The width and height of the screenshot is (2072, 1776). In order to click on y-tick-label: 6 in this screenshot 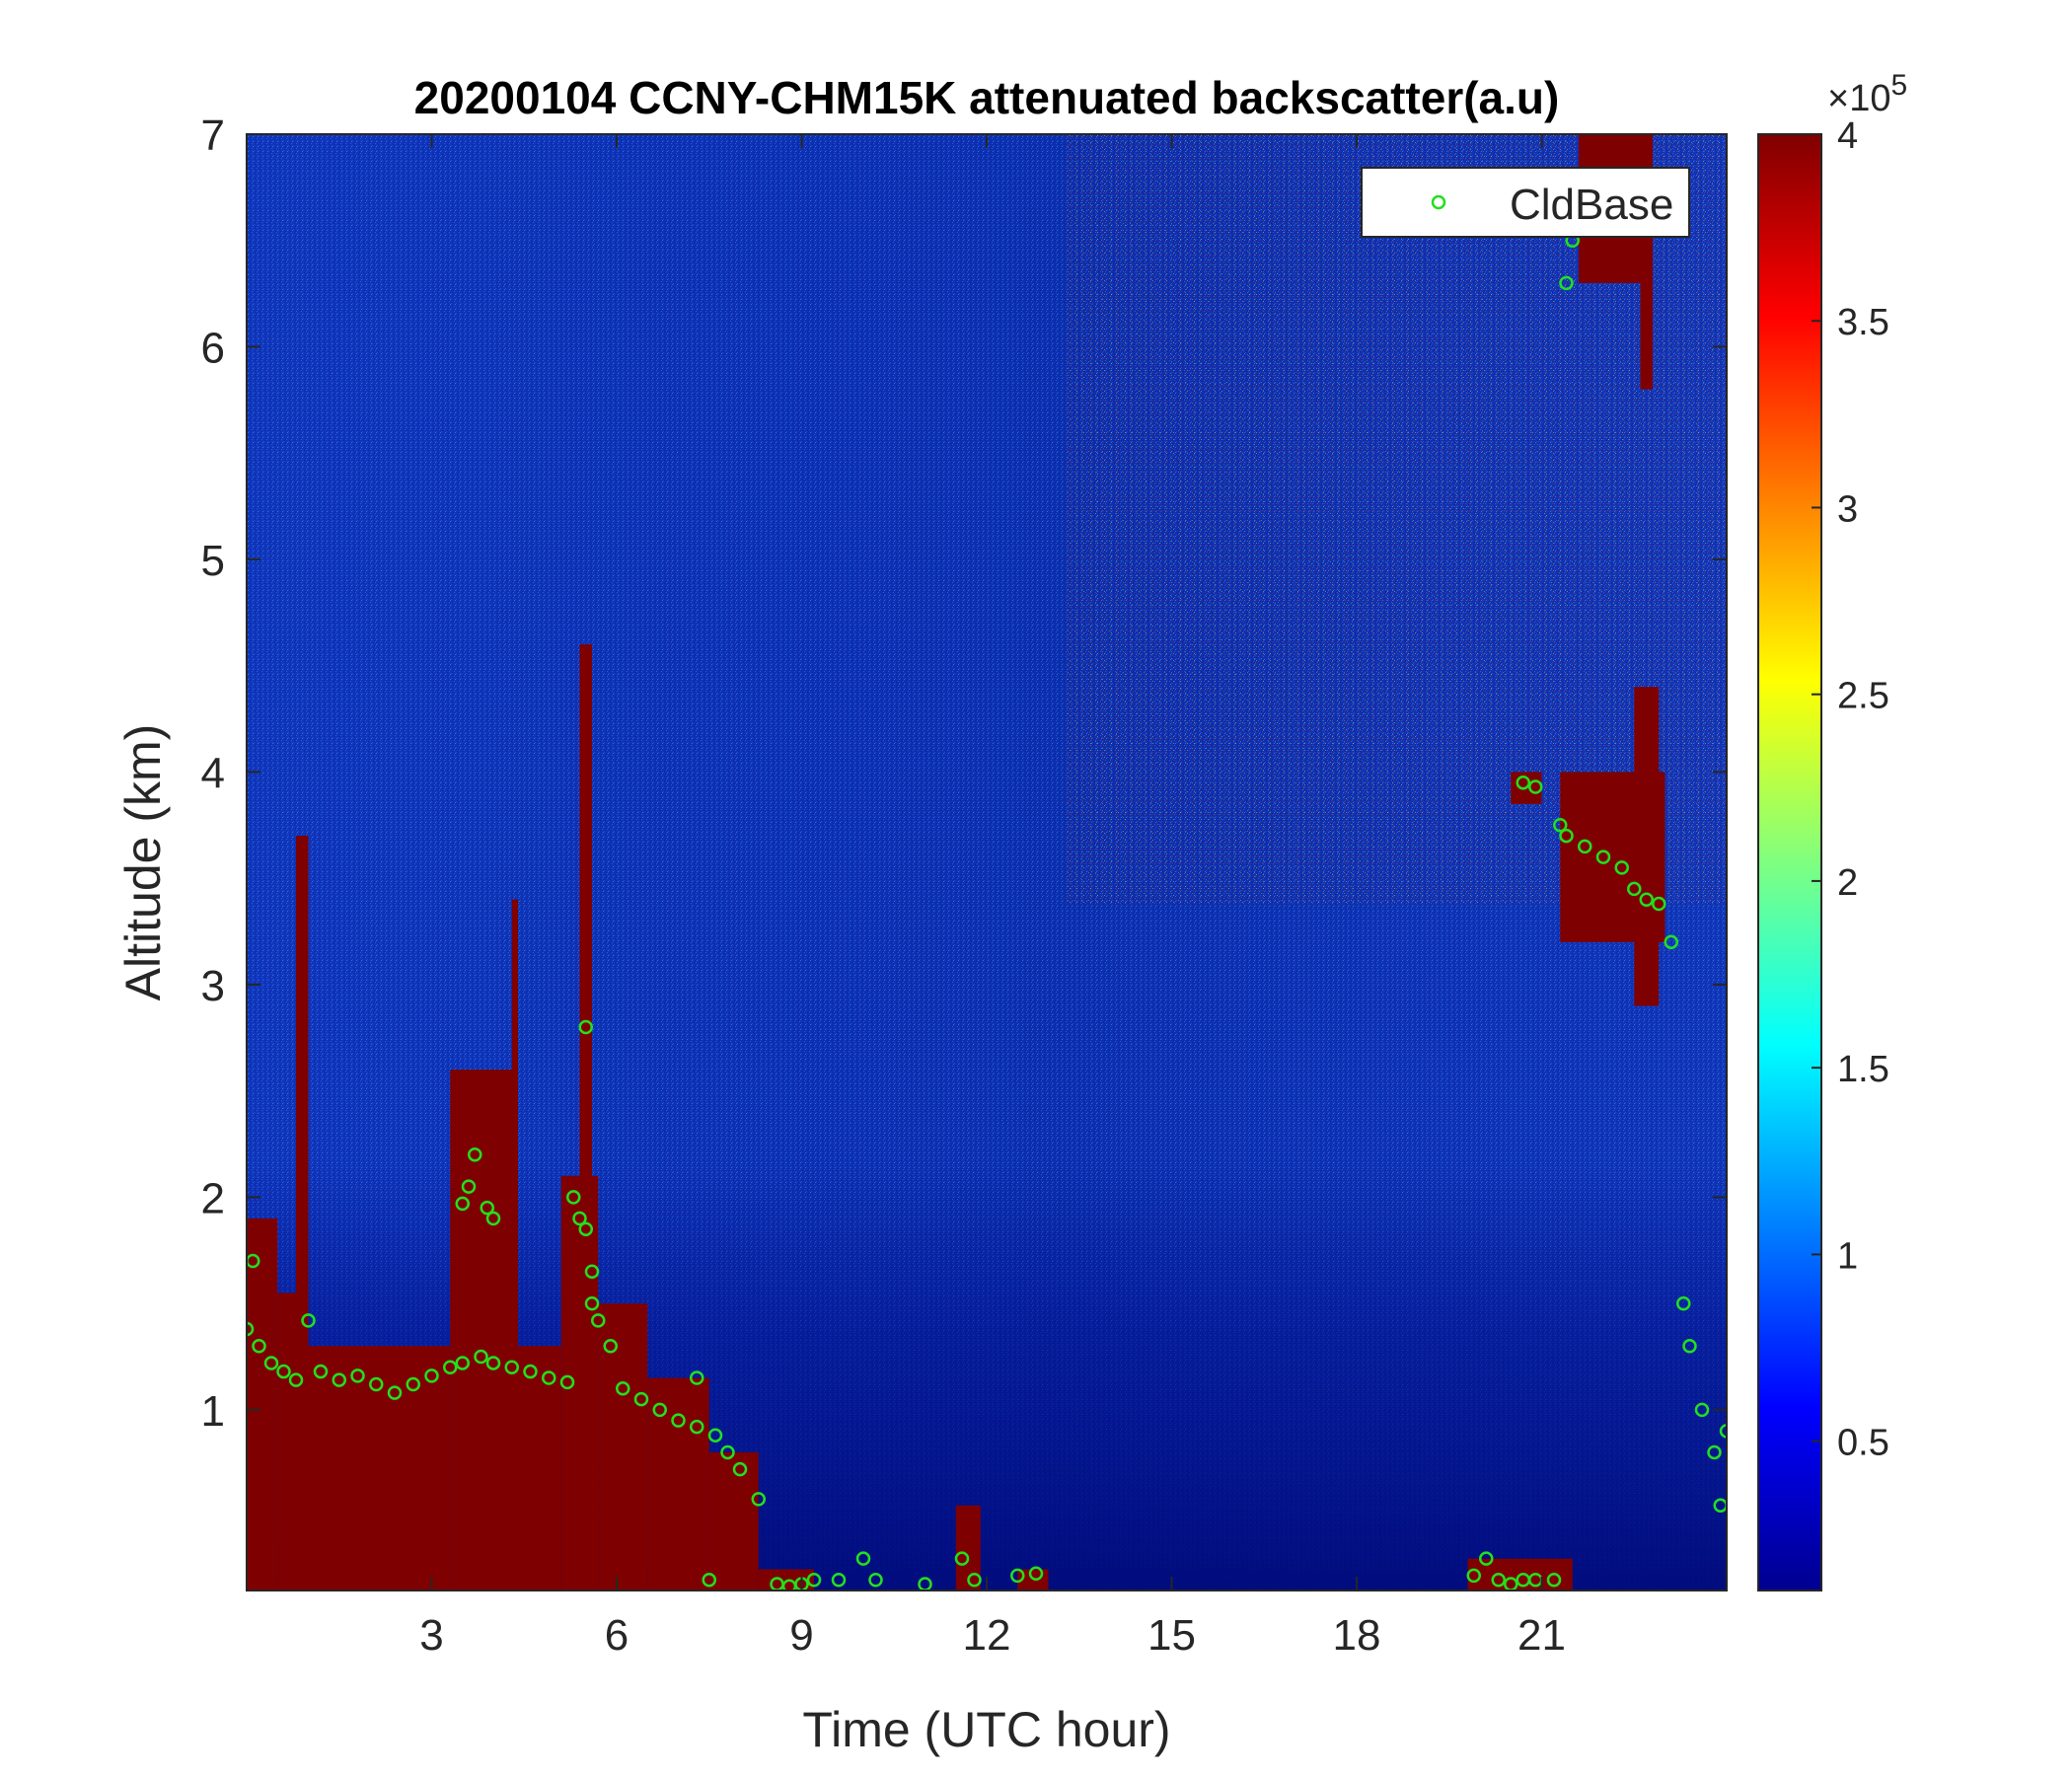, I will do `click(213, 348)`.